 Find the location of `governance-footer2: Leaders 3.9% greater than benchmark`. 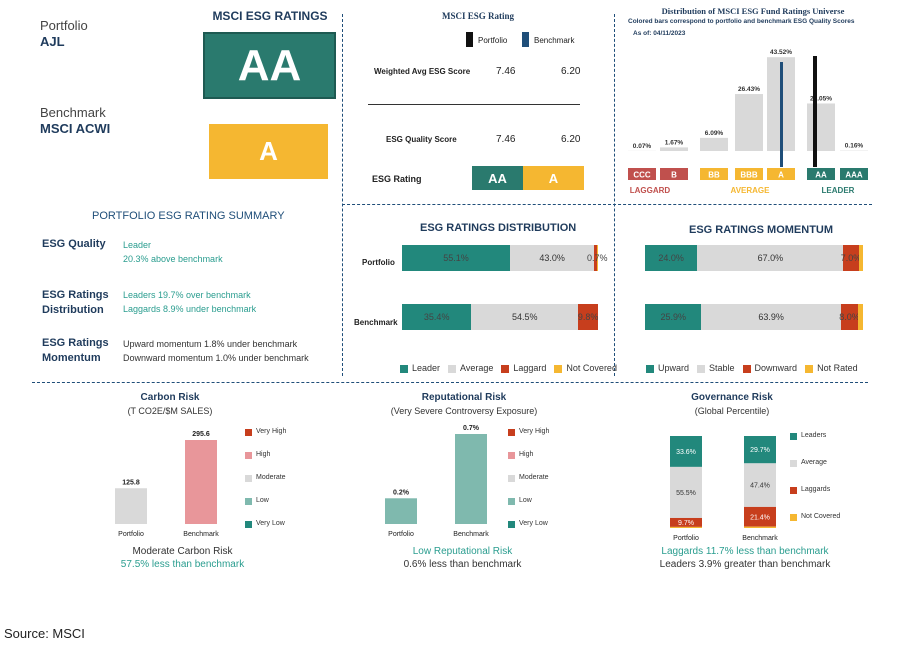

governance-footer2: Leaders 3.9% greater than benchmark is located at coordinates (745, 564).